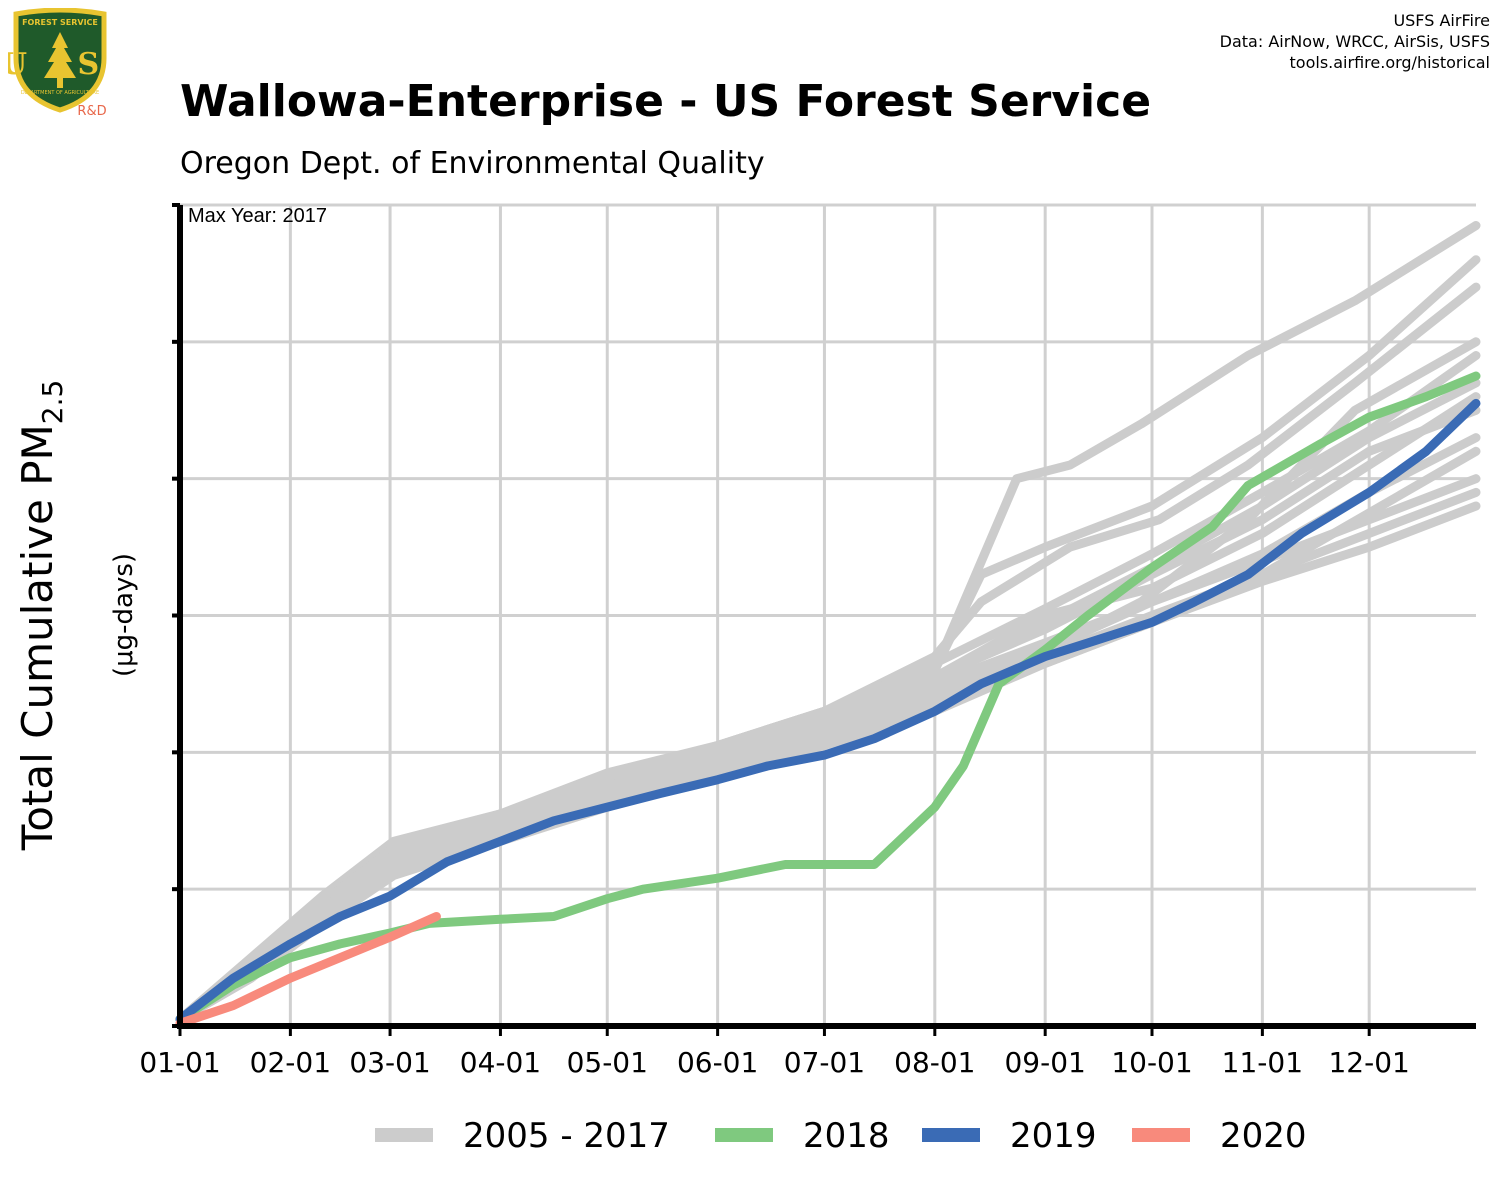  Describe the element at coordinates (389, 1062) in the screenshot. I see `x-tick-label: 03-01` at that location.